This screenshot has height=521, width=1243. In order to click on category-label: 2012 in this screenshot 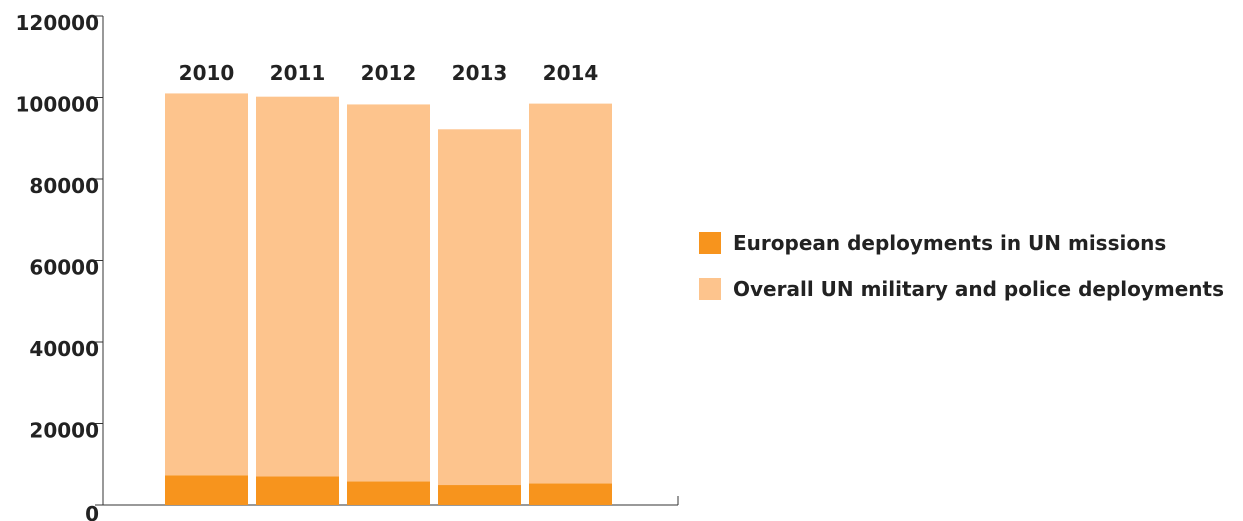, I will do `click(389, 73)`.